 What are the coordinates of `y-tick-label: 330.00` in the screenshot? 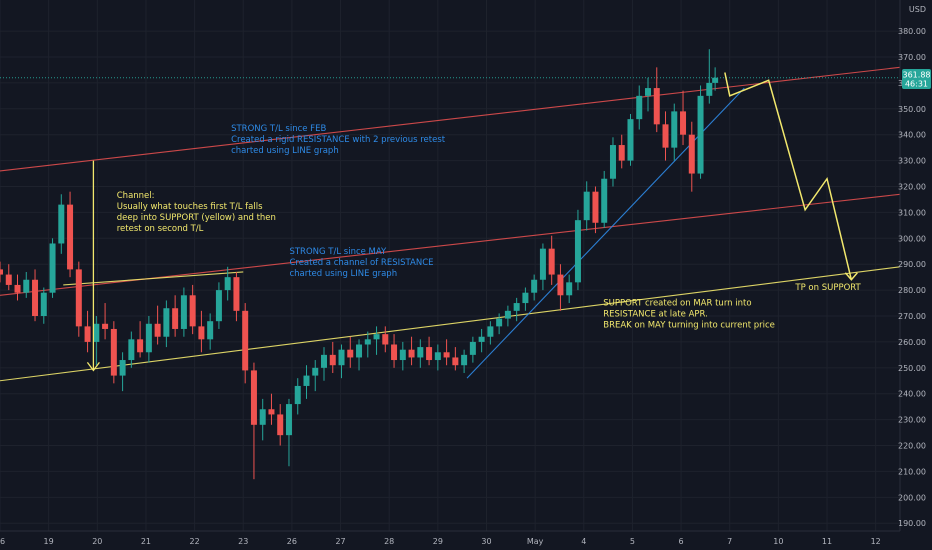 It's located at (912, 161).